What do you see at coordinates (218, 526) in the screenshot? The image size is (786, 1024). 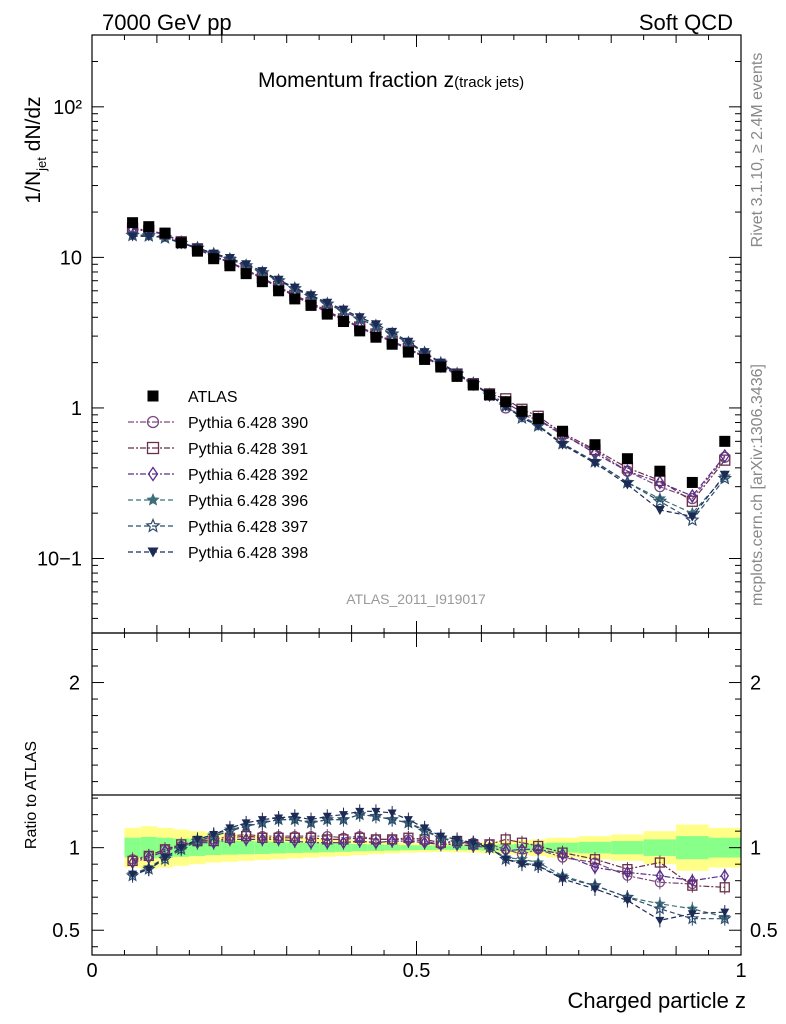 I see `legend-entry: Pythia 6.428 397` at bounding box center [218, 526].